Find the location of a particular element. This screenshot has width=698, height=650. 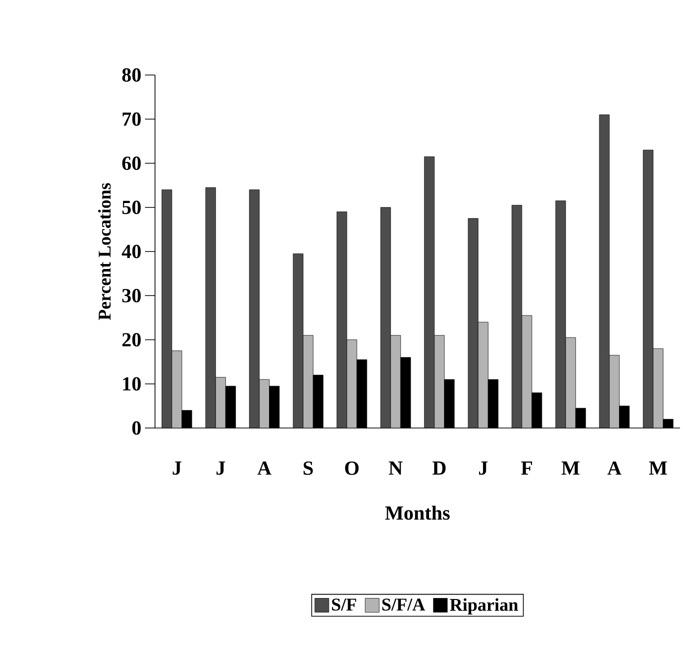

y-tick-label: 70 is located at coordinates (131, 119).